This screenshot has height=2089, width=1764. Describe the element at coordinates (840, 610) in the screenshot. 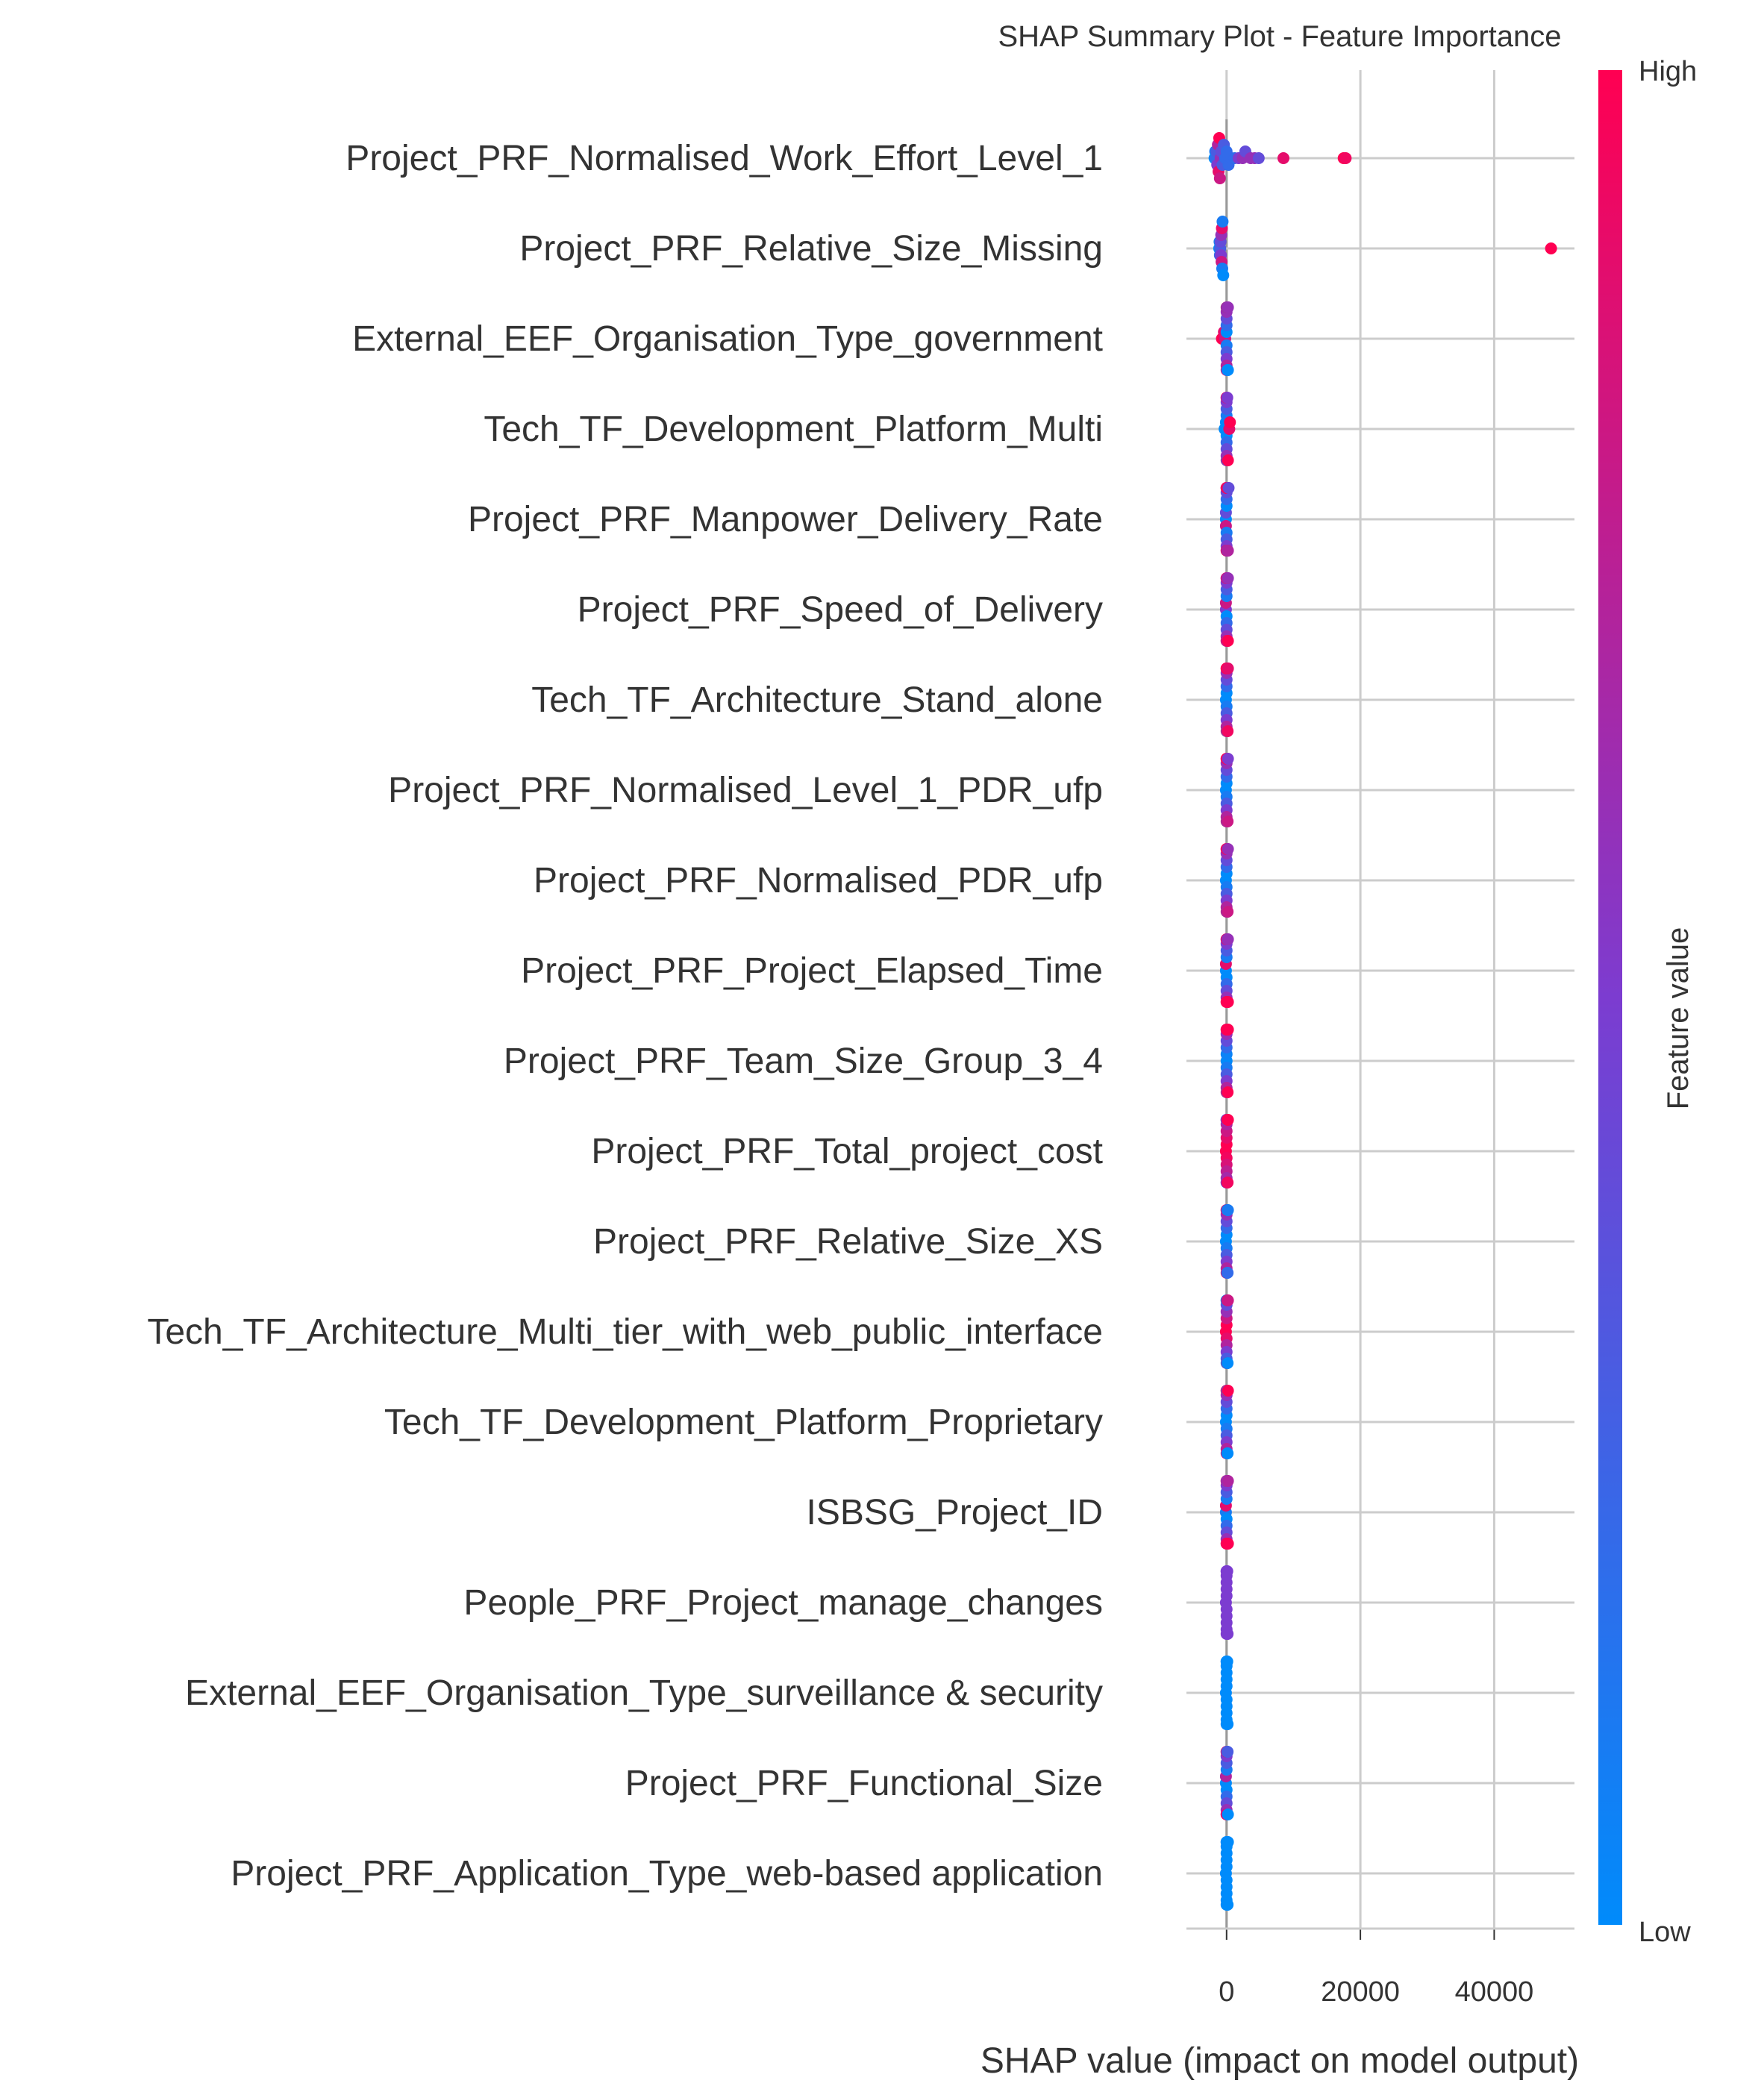

I see `feature-label: Project_PRF_Speed_of_Delivery` at that location.